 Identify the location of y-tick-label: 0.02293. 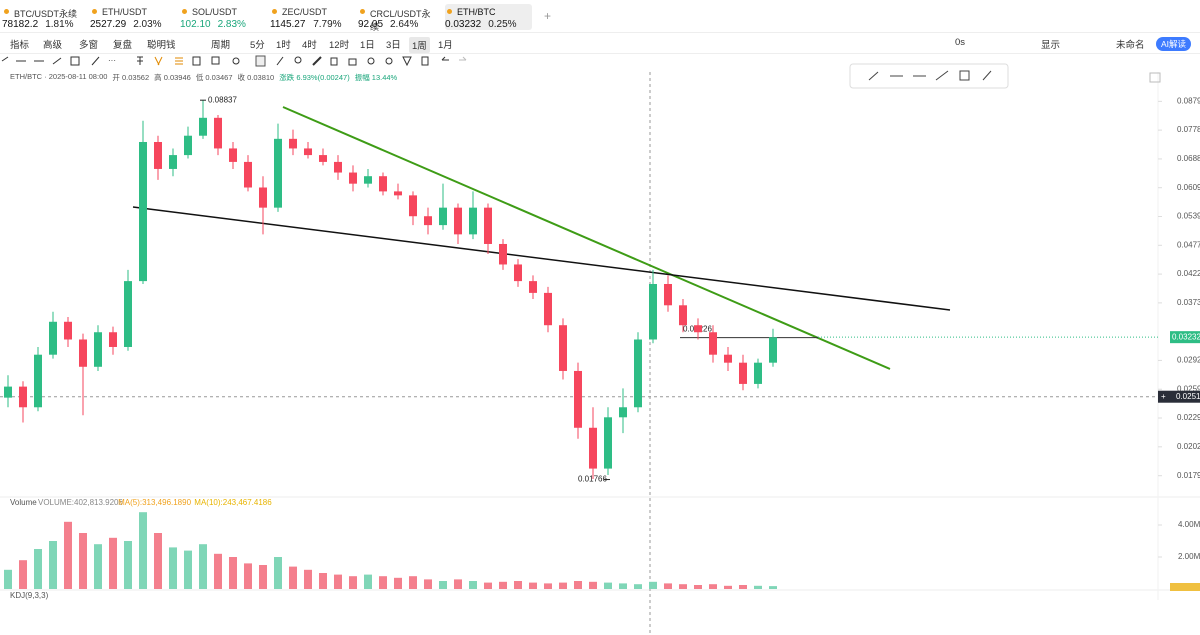
(1188, 417).